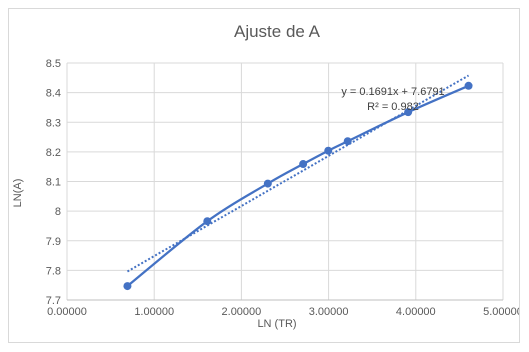 This screenshot has width=529, height=352. What do you see at coordinates (53, 123) in the screenshot?
I see `y-tick-label: 8.3` at bounding box center [53, 123].